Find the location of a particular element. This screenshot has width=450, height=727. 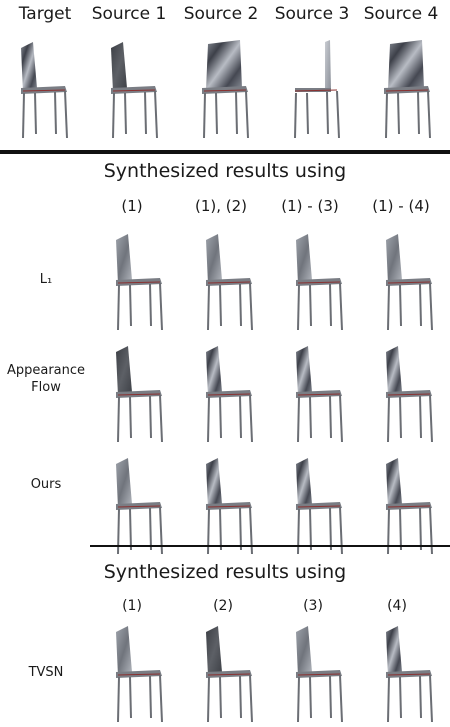

section1-col-4: (1) - (4) is located at coordinates (401, 206).